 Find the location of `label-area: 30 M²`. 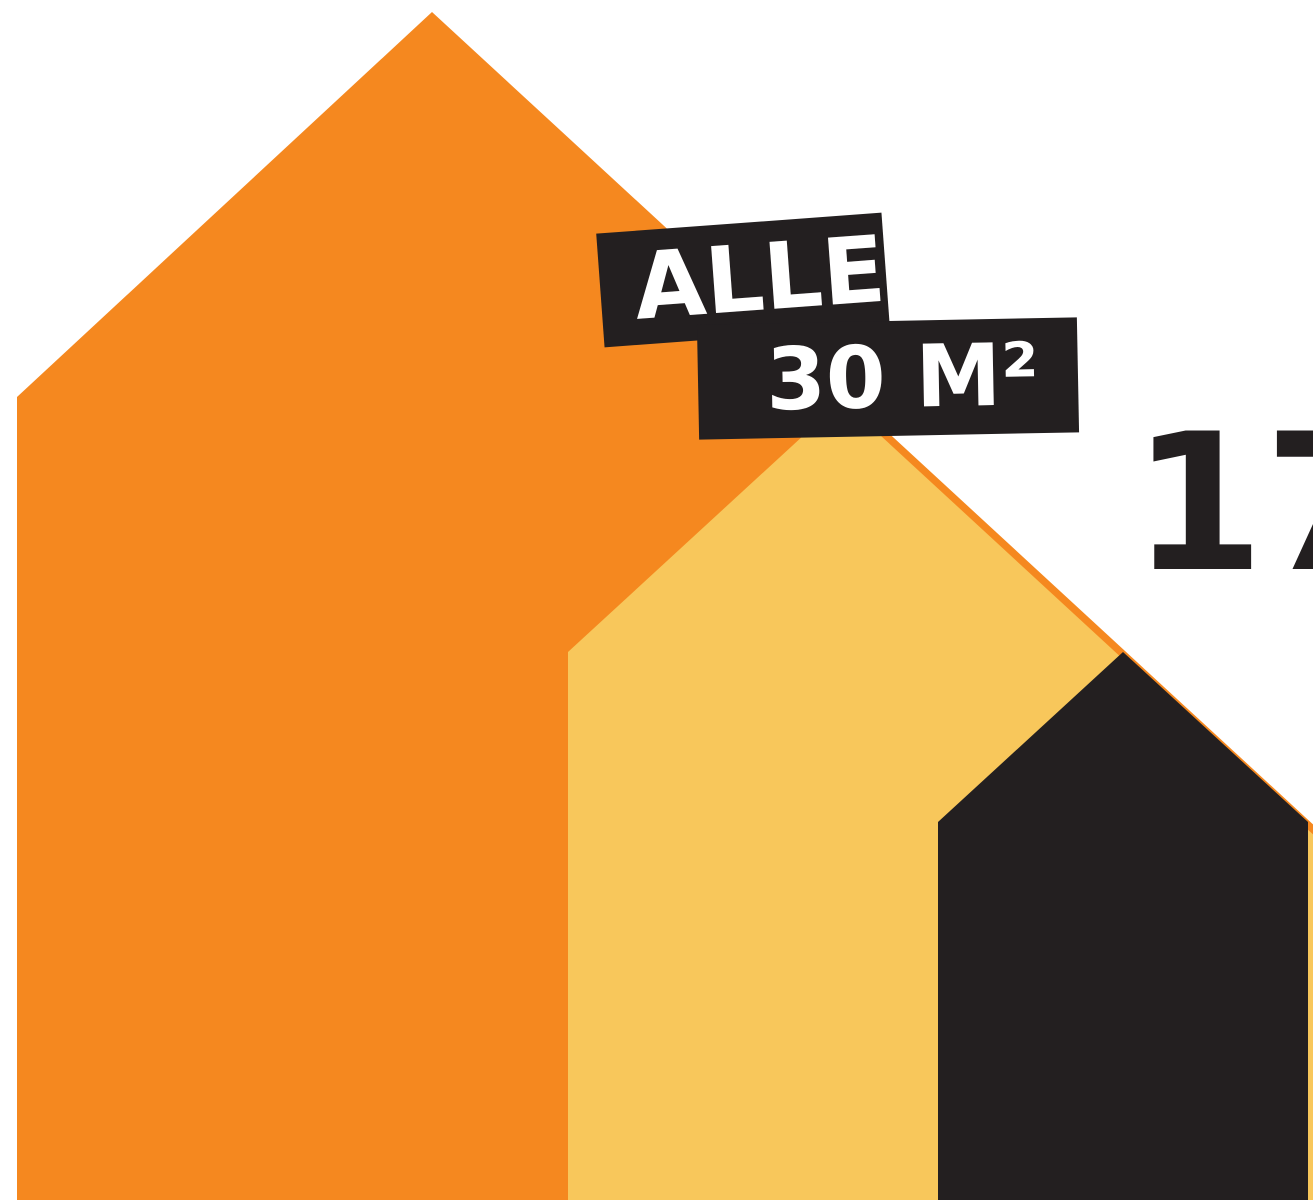

label-area: 30 M² is located at coordinates (888, 378).